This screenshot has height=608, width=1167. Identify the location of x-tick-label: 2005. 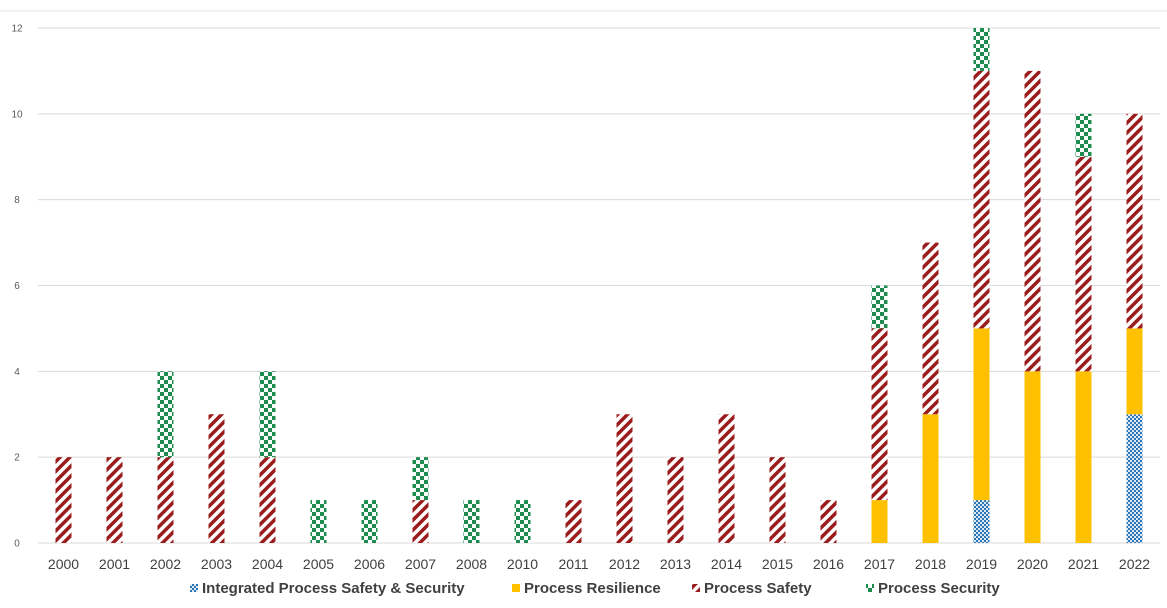
(318, 564).